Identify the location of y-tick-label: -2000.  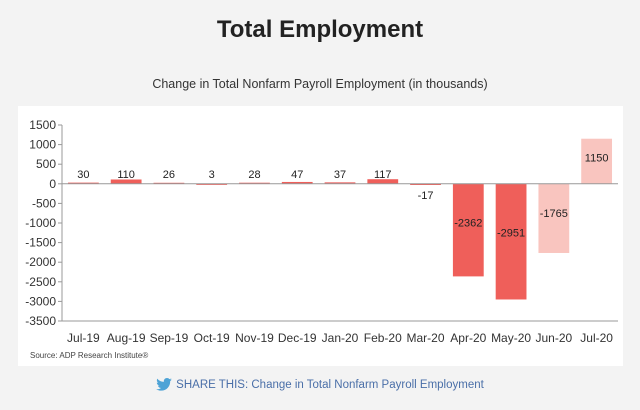
(40, 262).